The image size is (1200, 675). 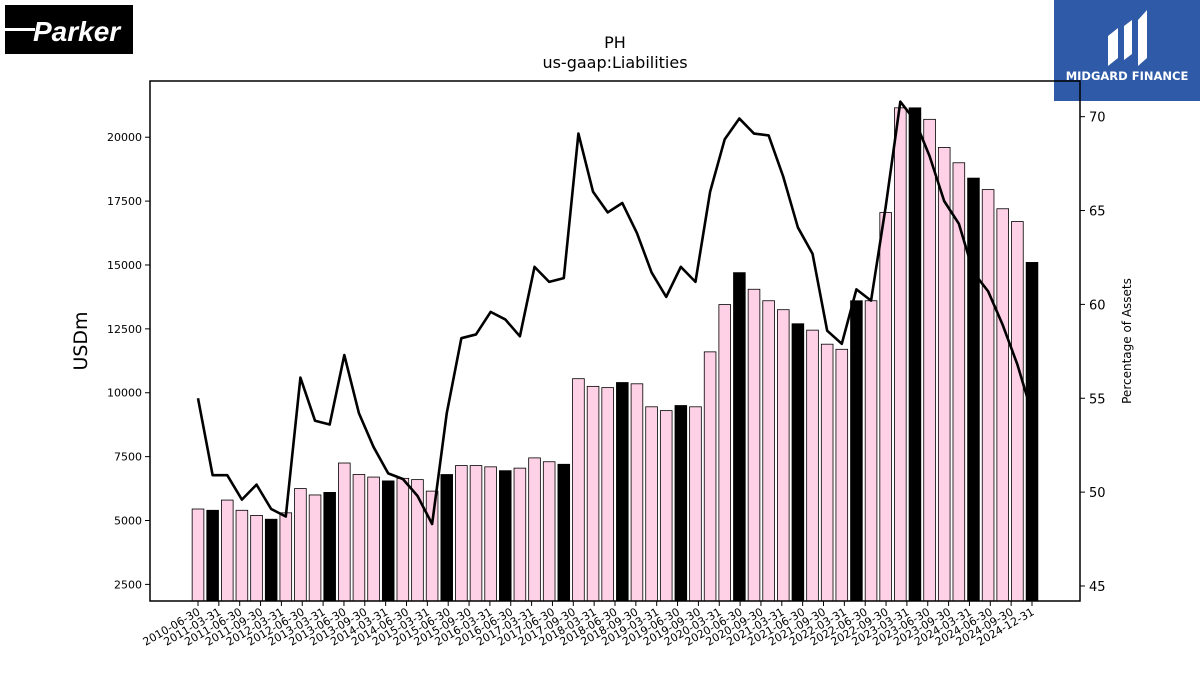 What do you see at coordinates (128, 457) in the screenshot?
I see `y-tick-label: 7500` at bounding box center [128, 457].